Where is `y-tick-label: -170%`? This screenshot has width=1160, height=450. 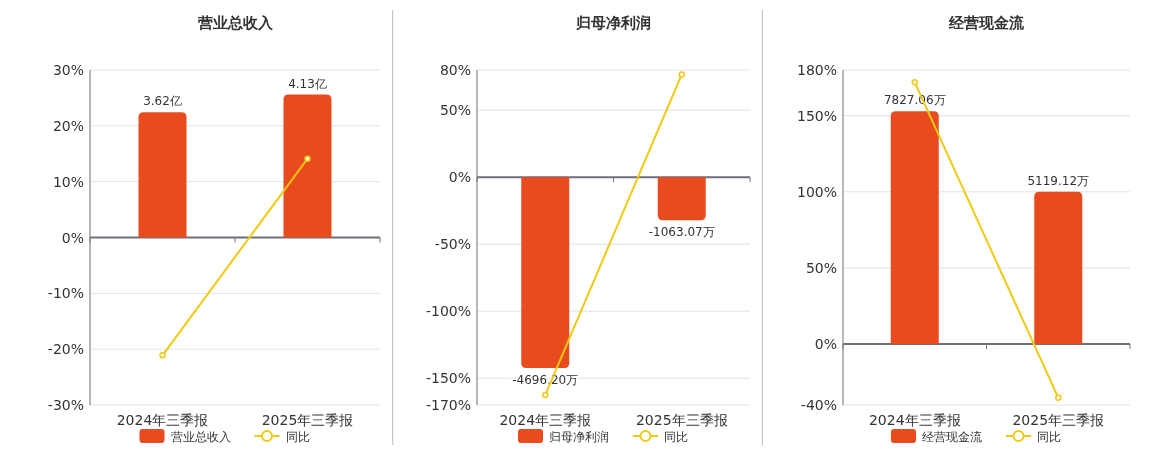 y-tick-label: -170% is located at coordinates (448, 405).